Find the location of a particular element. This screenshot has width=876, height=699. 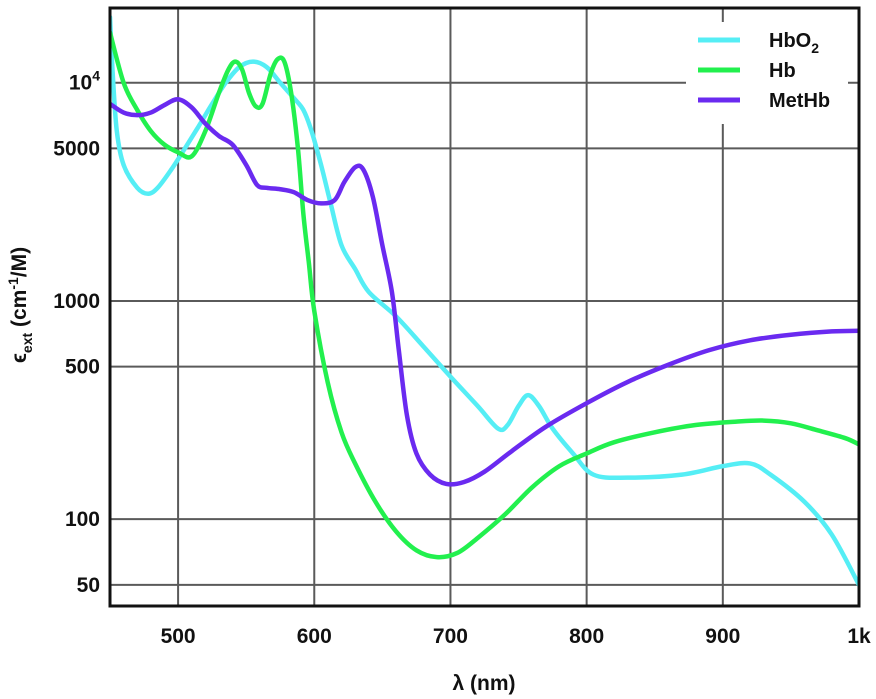

y-tick-label: 1000 is located at coordinates (76, 301).